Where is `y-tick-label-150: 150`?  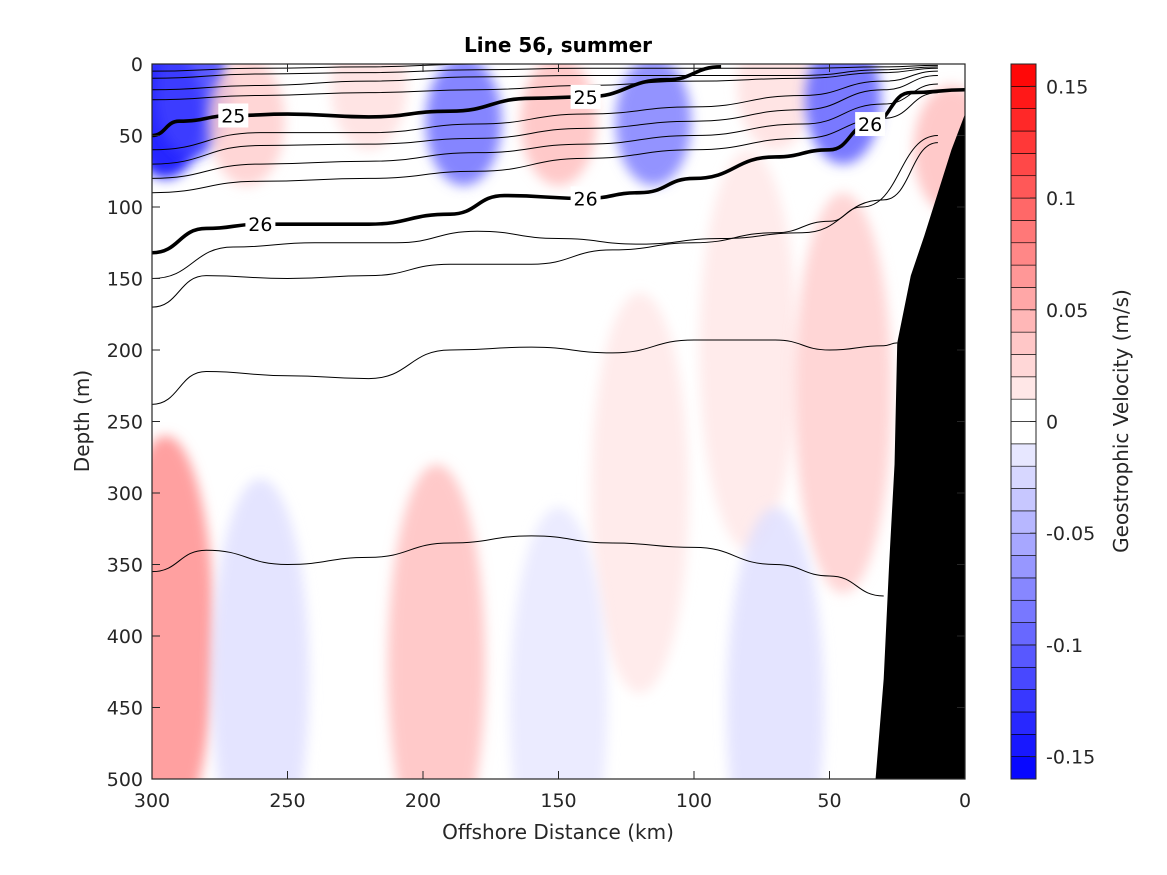
y-tick-label-150: 150 is located at coordinates (125, 280).